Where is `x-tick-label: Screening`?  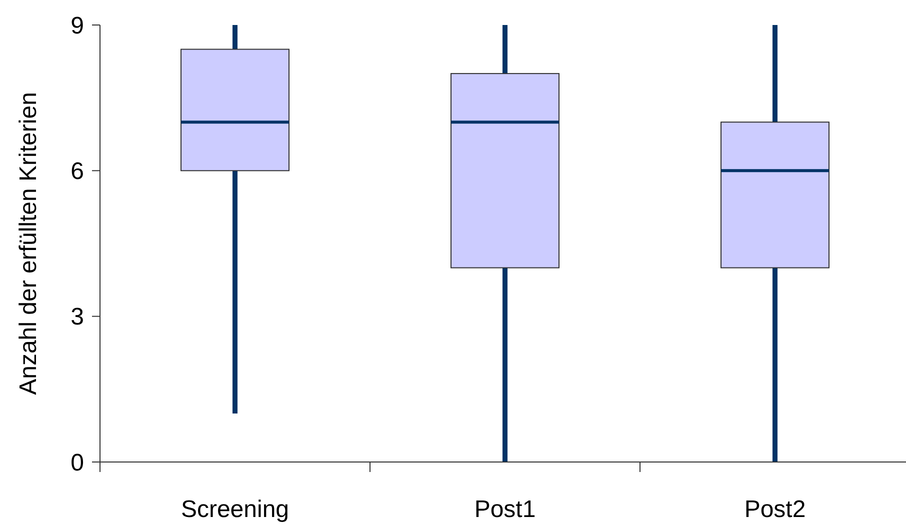 x-tick-label: Screening is located at coordinates (235, 509).